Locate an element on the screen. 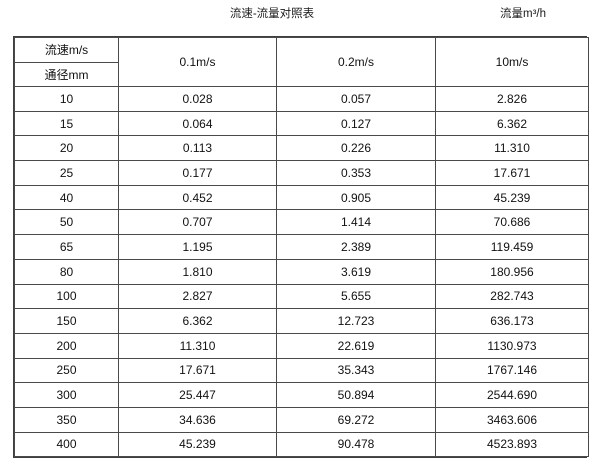 The height and width of the screenshot is (466, 600). cell-flow-v02: 0.057 is located at coordinates (356, 99).